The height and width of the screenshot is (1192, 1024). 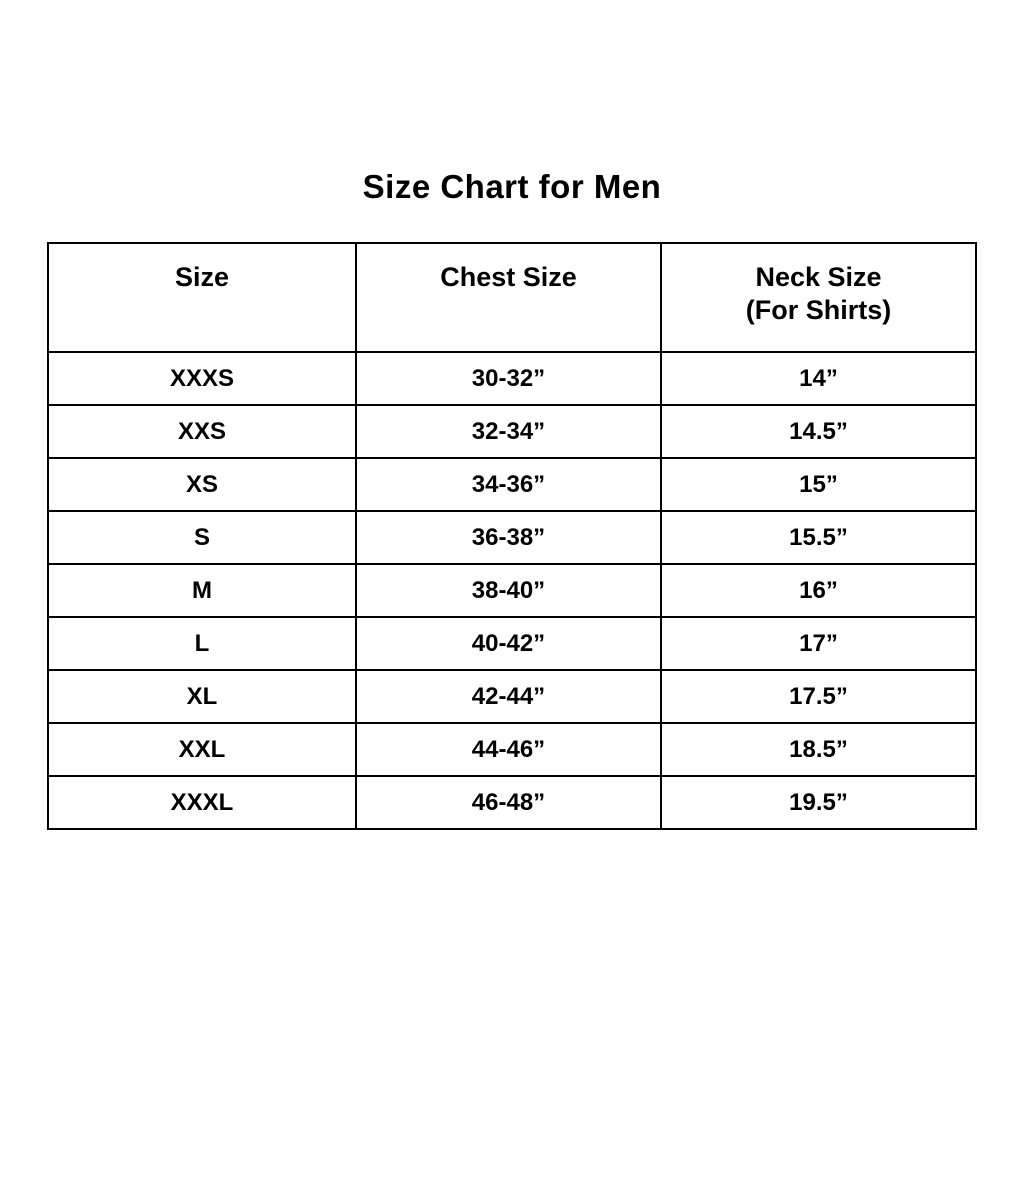 I want to click on table-row: XS 34-36” 15”, so click(x=512, y=484).